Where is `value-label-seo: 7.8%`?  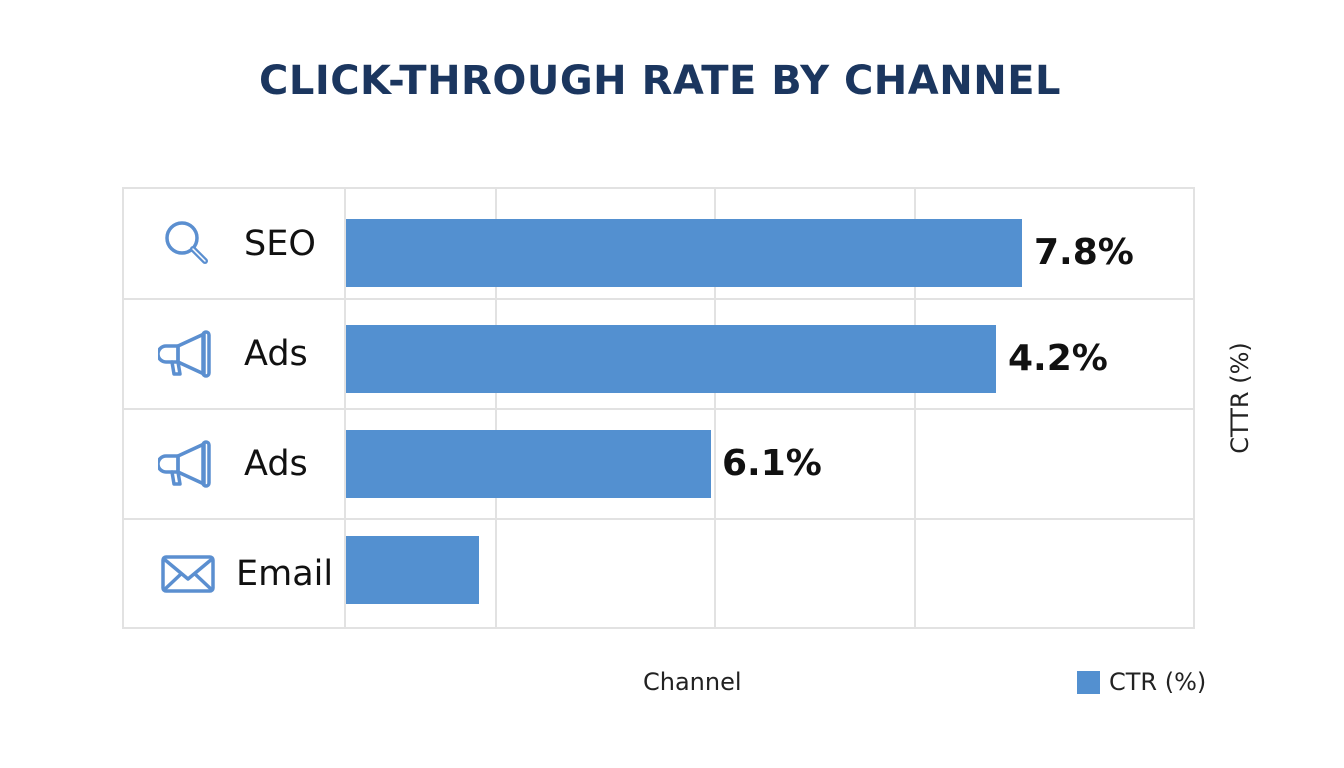
value-label-seo: 7.8% is located at coordinates (1084, 252).